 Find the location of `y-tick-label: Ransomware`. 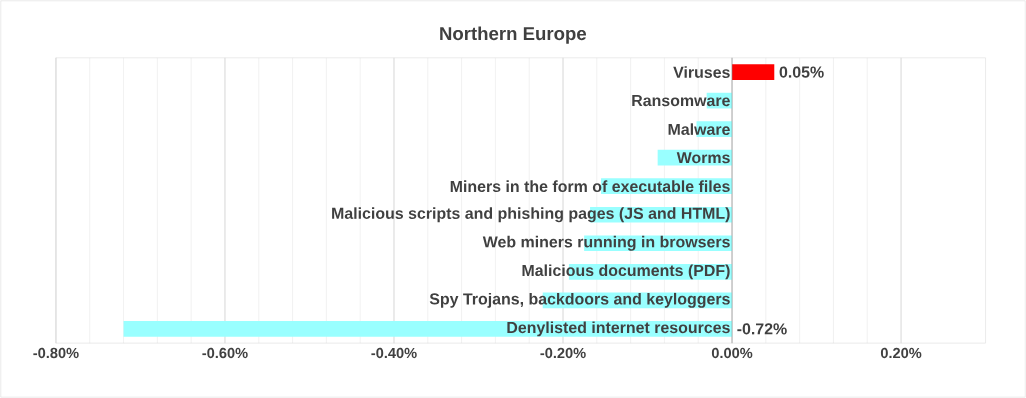

y-tick-label: Ransomware is located at coordinates (681, 101).